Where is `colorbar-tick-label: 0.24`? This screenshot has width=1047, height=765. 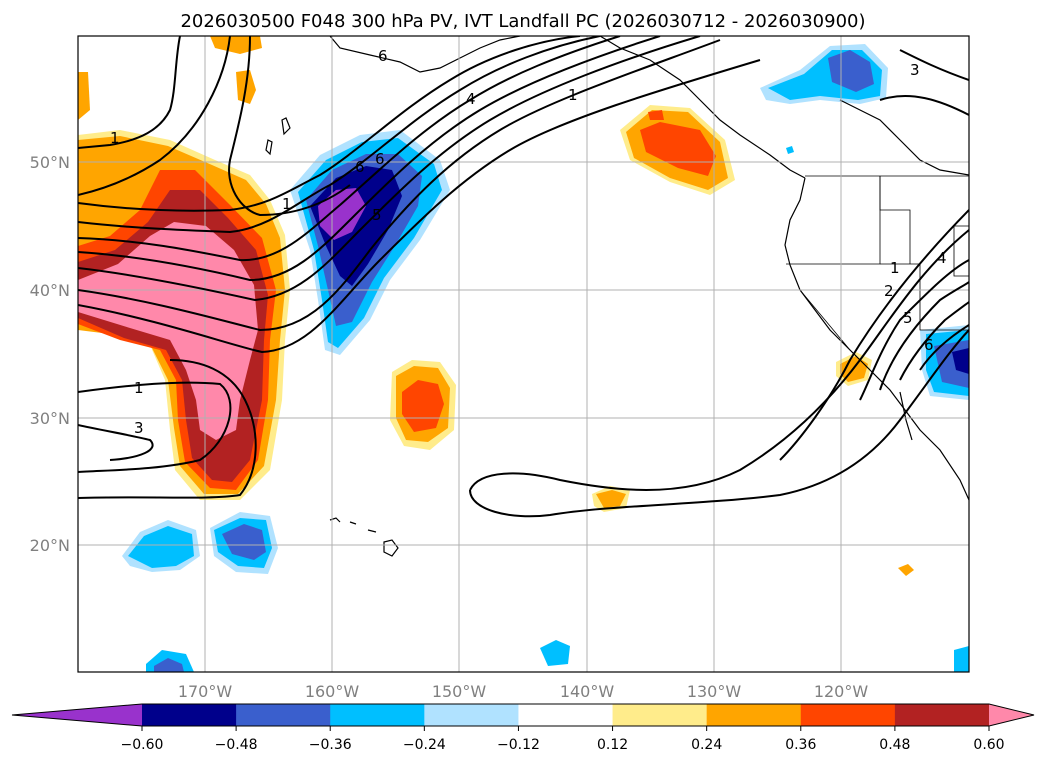 colorbar-tick-label: 0.24 is located at coordinates (706, 745).